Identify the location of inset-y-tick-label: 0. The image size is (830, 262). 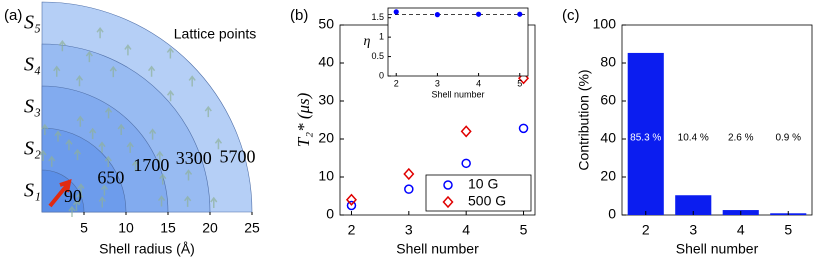
(381, 75).